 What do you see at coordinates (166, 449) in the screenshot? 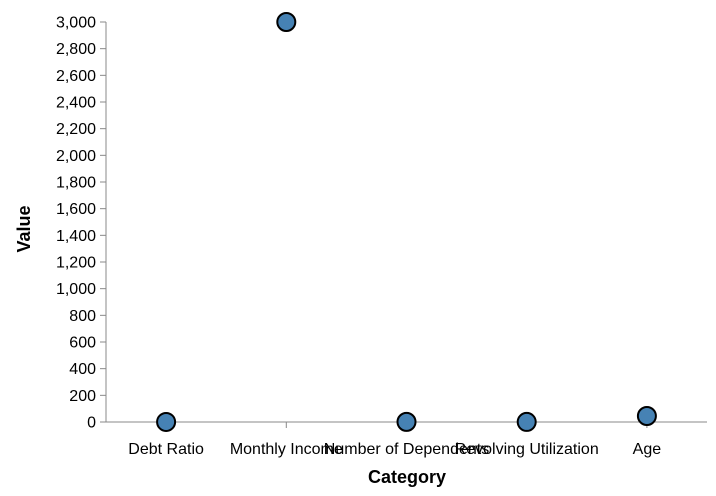
I see `x-tick-label: Debt Ratio` at bounding box center [166, 449].